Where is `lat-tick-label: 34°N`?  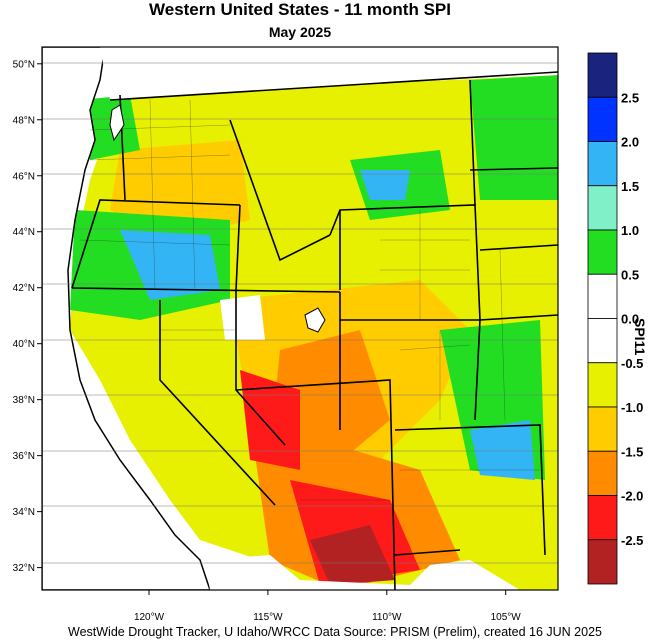 lat-tick-label: 34°N is located at coordinates (24, 512).